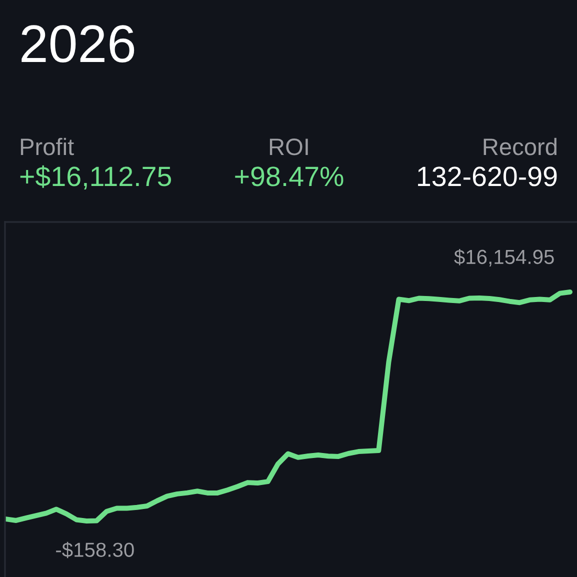 The image size is (577, 577). What do you see at coordinates (487, 176) in the screenshot?
I see `text: 132-620-99` at bounding box center [487, 176].